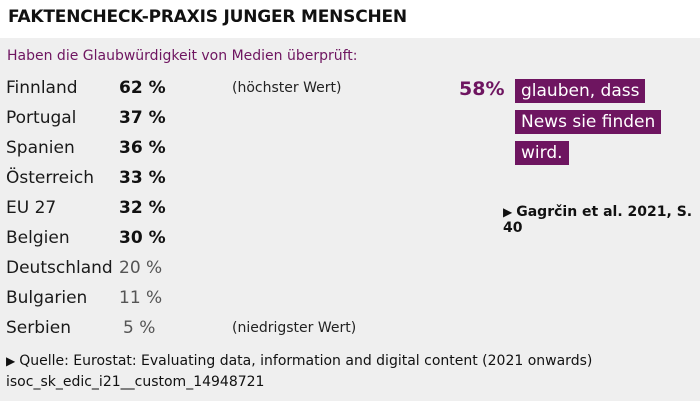  What do you see at coordinates (141, 268) in the screenshot?
I see `country-value: 20 %` at bounding box center [141, 268].